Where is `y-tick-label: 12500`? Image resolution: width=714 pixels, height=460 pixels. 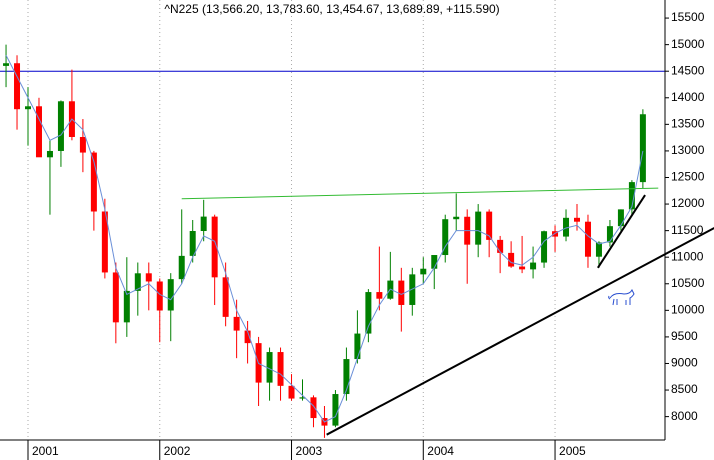 y-tick-label: 12500 is located at coordinates (688, 177).